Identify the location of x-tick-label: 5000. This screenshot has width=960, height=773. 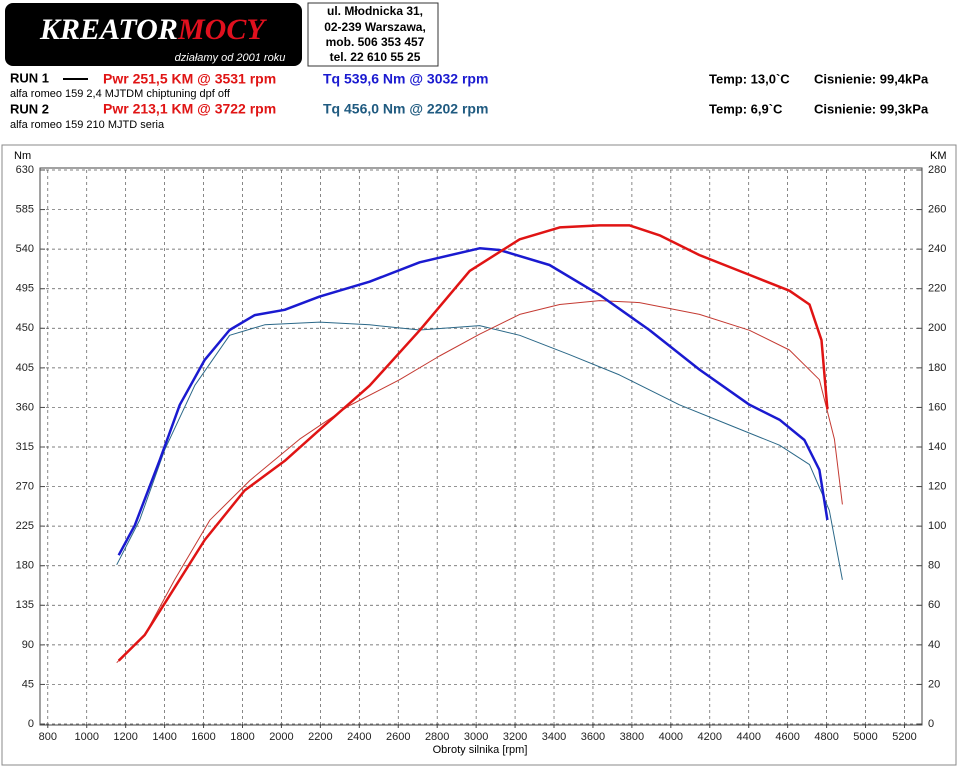
(865, 737).